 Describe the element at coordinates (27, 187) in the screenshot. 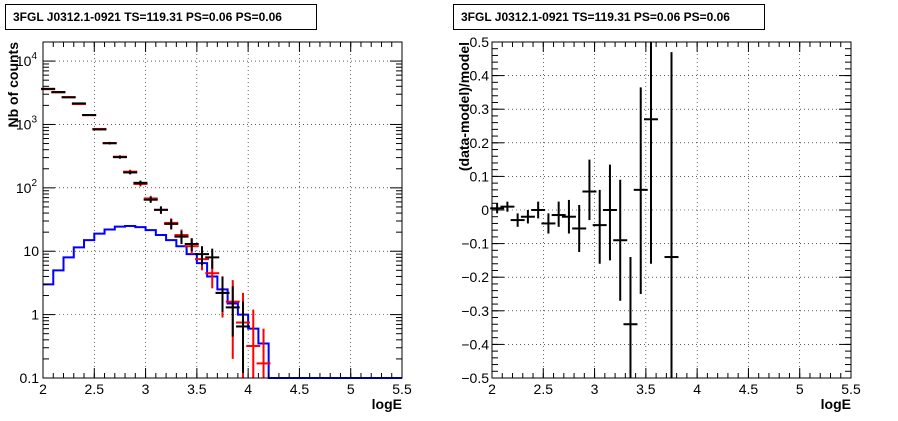

I see `y-tick-label: 102` at that location.